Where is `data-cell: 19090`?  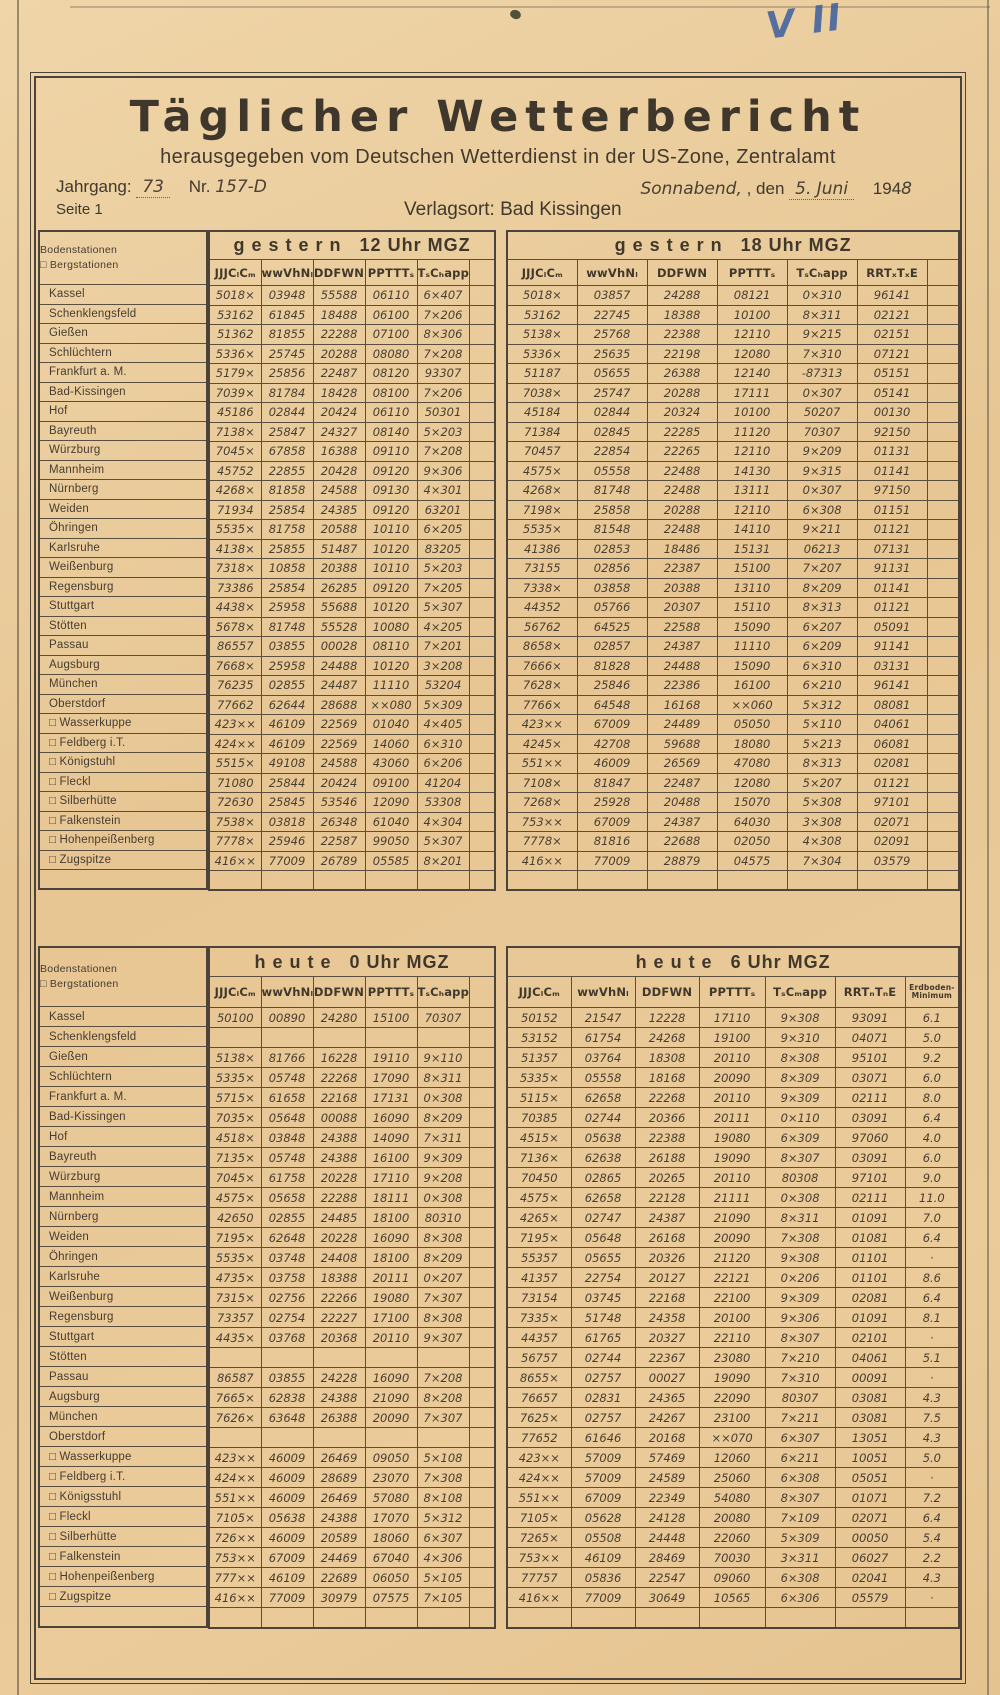 data-cell: 19090 is located at coordinates (732, 1377).